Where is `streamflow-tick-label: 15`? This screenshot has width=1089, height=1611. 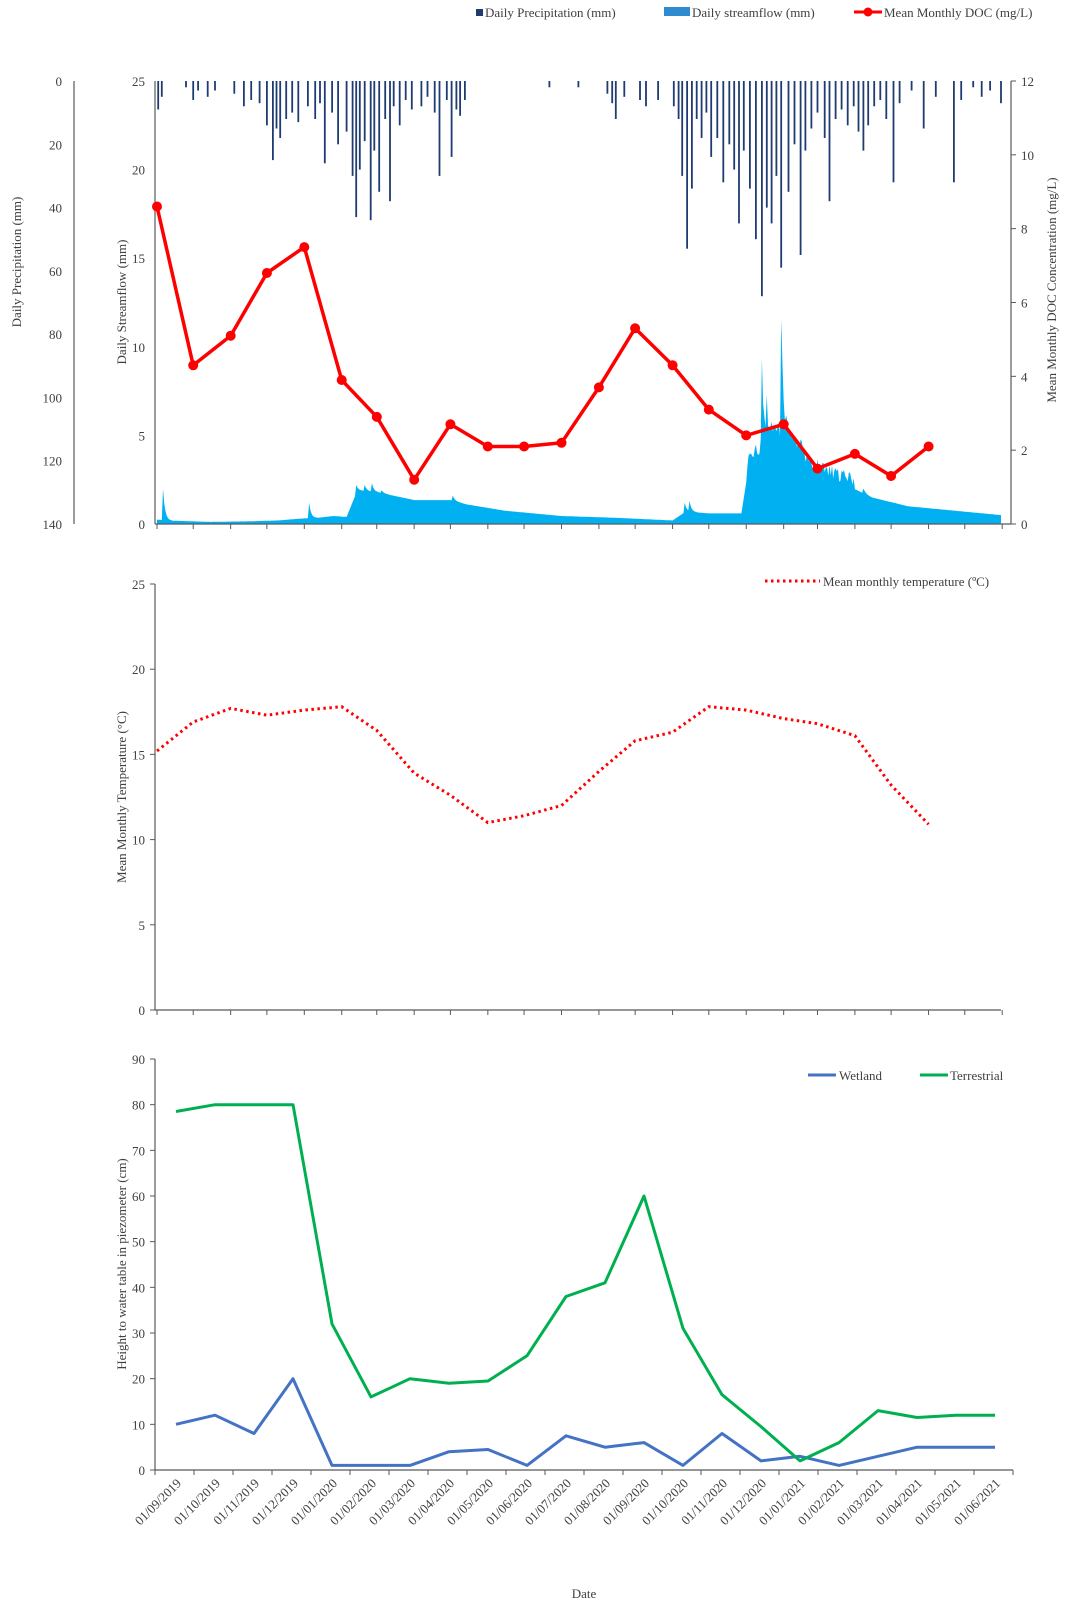
streamflow-tick-label: 15 is located at coordinates (138, 258).